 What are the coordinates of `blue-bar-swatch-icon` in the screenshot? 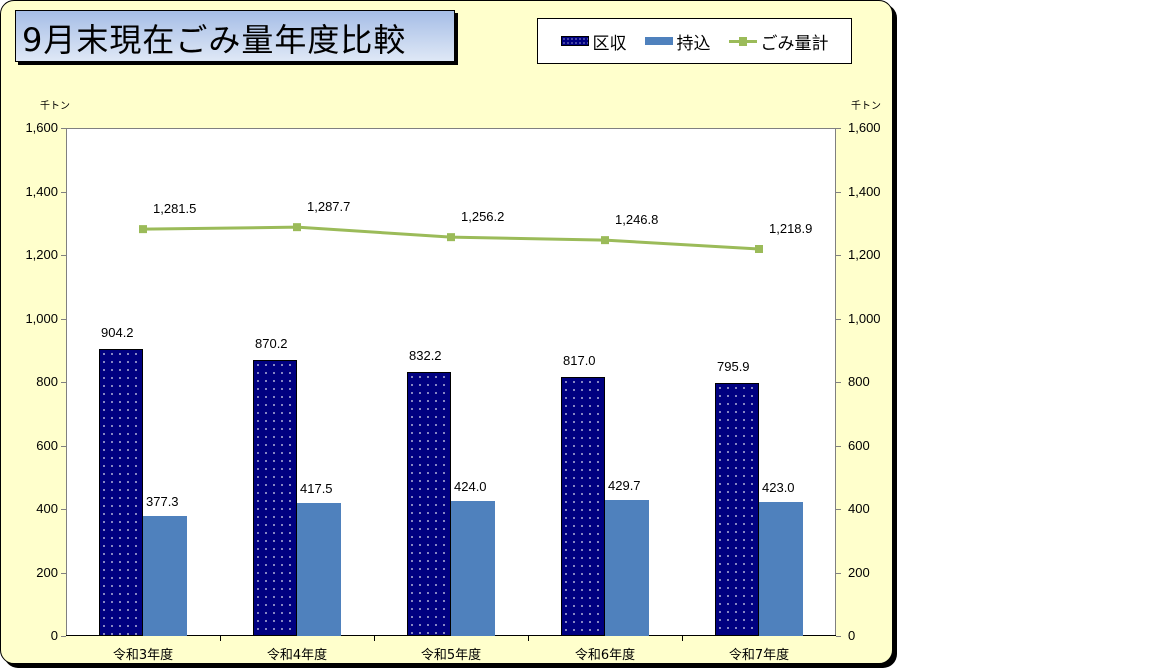 It's located at (658, 41).